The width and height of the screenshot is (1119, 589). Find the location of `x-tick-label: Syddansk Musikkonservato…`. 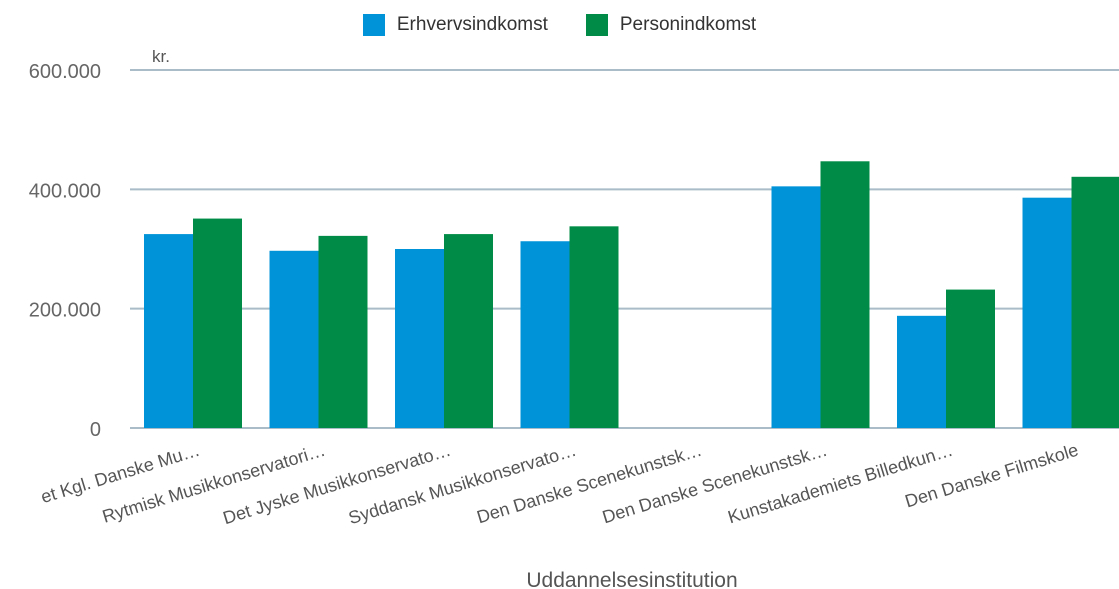

x-tick-label: Syddansk Musikkonservato… is located at coordinates (462, 484).